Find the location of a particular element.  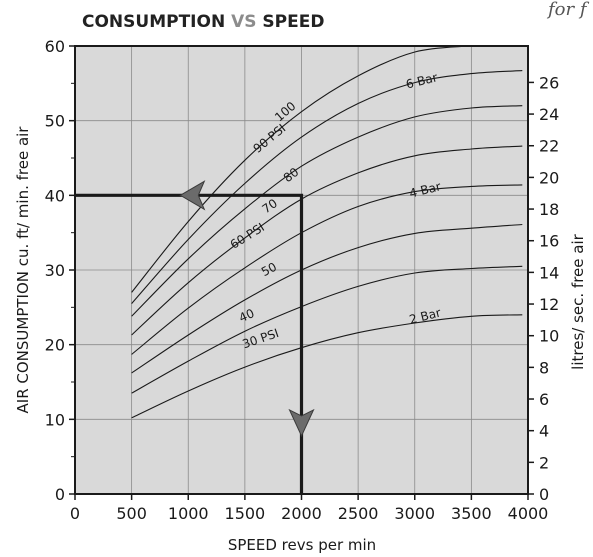

chart-title-part2: VS is located at coordinates (243, 22).